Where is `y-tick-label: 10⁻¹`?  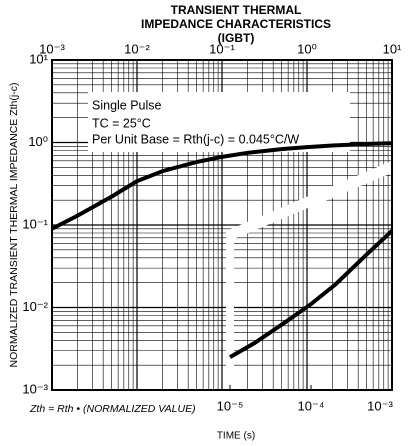
y-tick-label: 10⁻¹ is located at coordinates (35, 223).